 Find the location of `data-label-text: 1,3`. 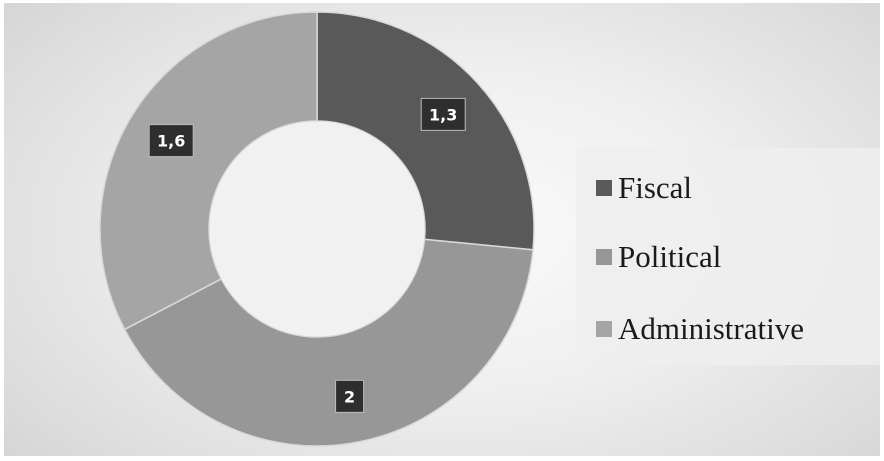

data-label-text: 1,3 is located at coordinates (443, 114).